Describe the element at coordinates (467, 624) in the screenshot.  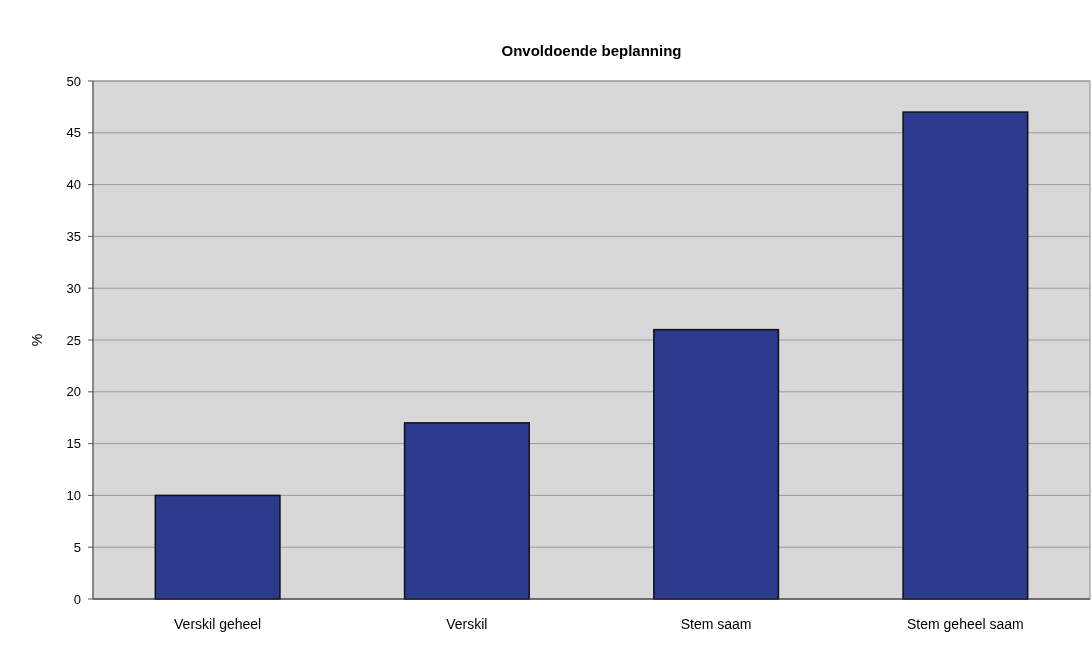
I see `x-tick-label: Verskil` at that location.